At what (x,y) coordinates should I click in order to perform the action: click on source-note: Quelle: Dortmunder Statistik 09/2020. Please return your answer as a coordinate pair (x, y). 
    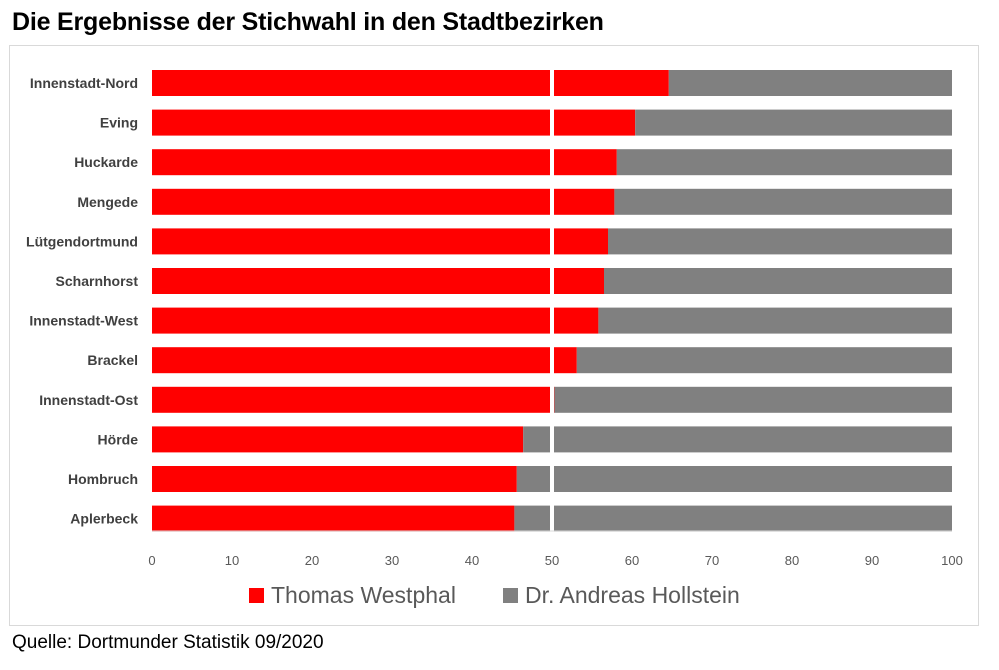
    Looking at the image, I should click on (168, 642).